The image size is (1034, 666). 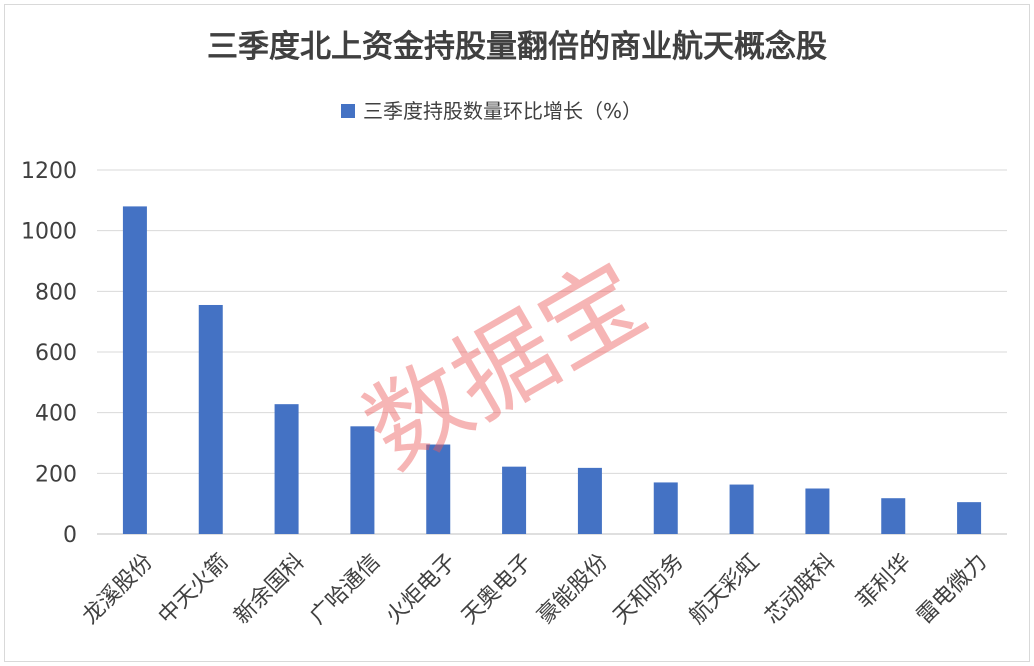 What do you see at coordinates (517, 47) in the screenshot?
I see `chart-title: 三季度北上资金持股量翻倍的商业航天概念股` at bounding box center [517, 47].